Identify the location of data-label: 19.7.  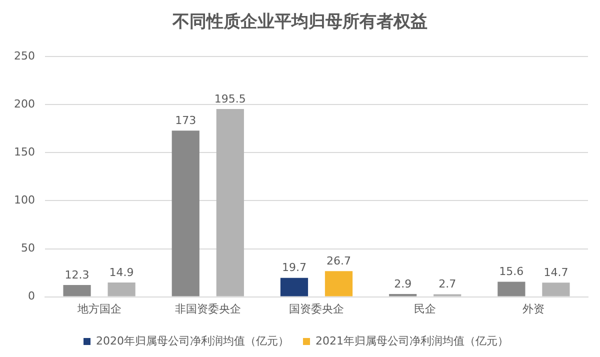
(294, 267).